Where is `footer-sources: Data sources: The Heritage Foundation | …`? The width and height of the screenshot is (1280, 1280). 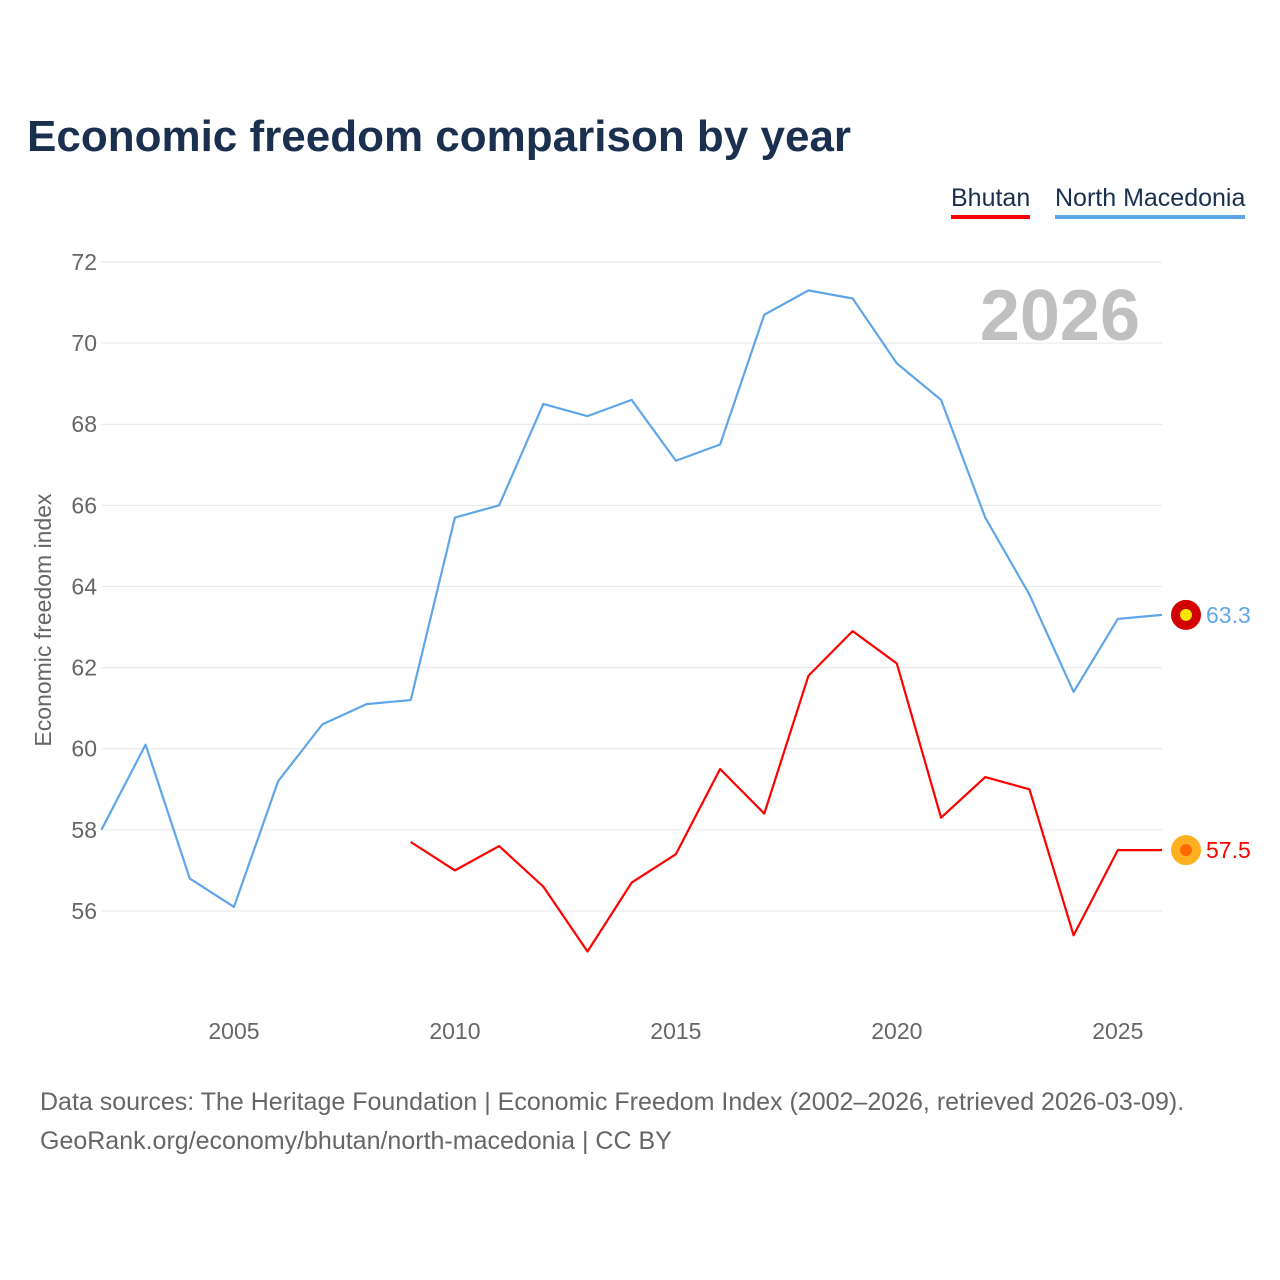
footer-sources: Data sources: The Heritage Foundation | … is located at coordinates (612, 1102).